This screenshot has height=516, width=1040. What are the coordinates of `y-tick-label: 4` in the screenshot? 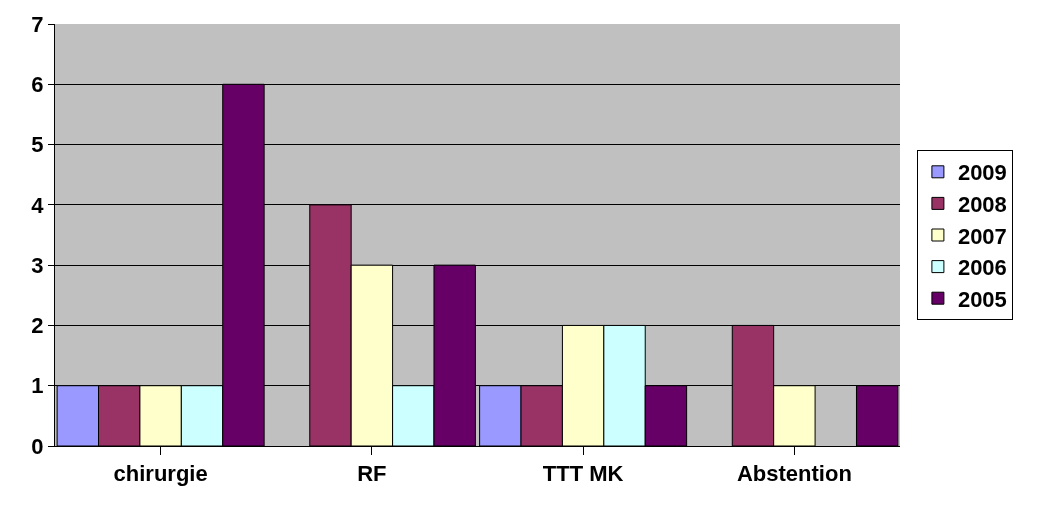 It's located at (38, 205).